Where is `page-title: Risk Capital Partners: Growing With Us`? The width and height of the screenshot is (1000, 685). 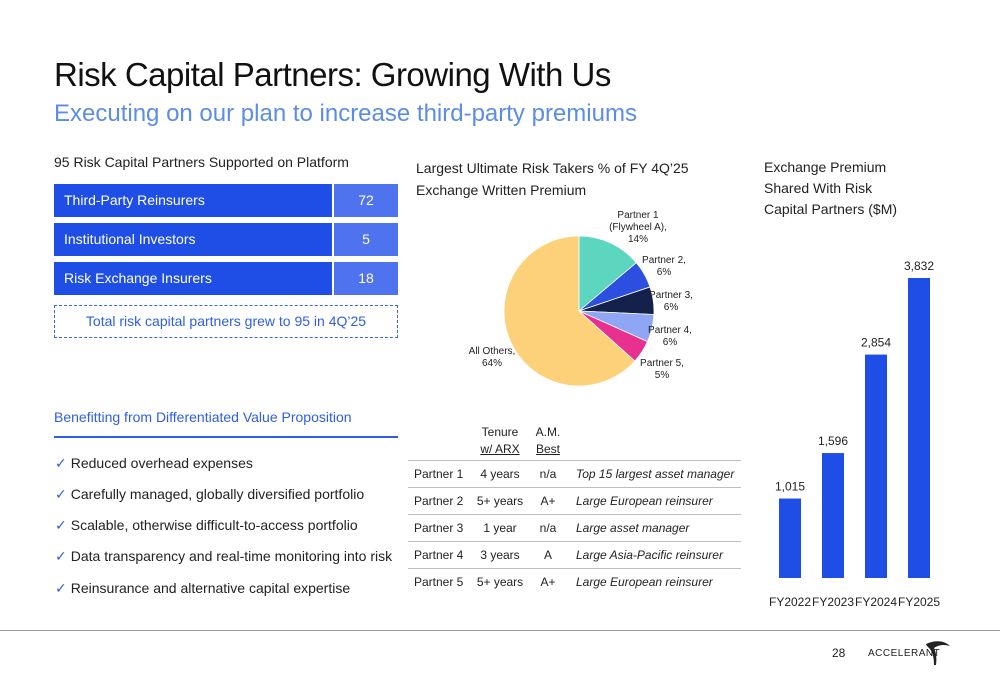 page-title: Risk Capital Partners: Growing With Us is located at coordinates (332, 74).